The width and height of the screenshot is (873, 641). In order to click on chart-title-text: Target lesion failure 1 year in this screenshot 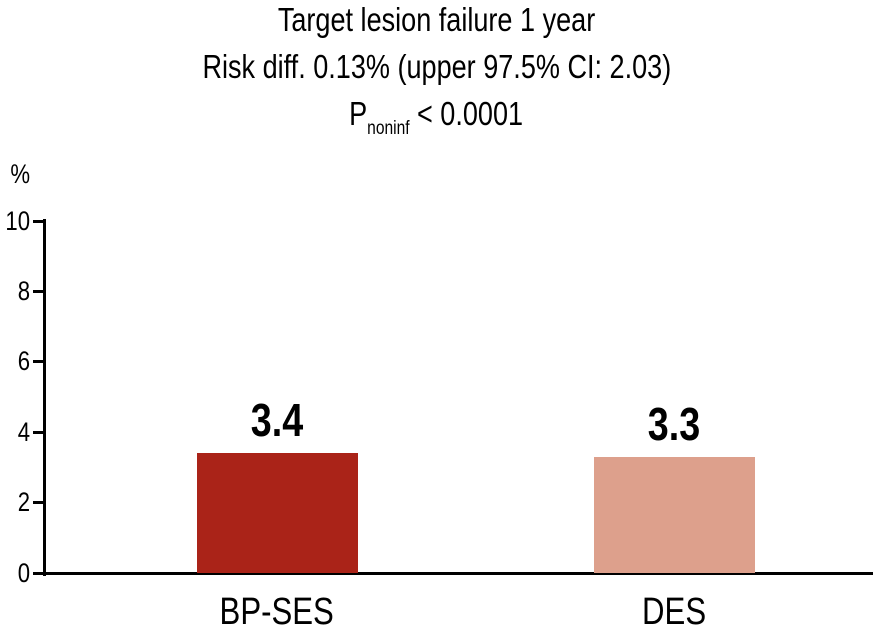, I will do `click(436, 19)`.